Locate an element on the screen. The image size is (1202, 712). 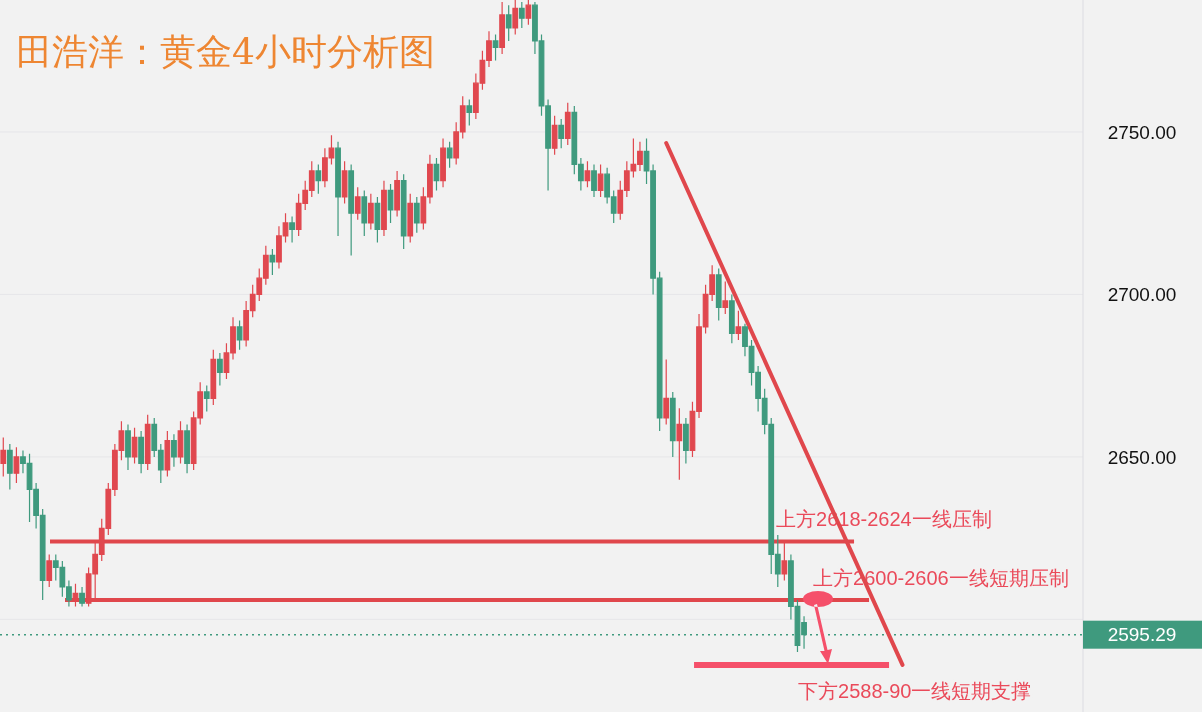
text: 田浩洋：黄金4小时分析图 is located at coordinates (225, 51).